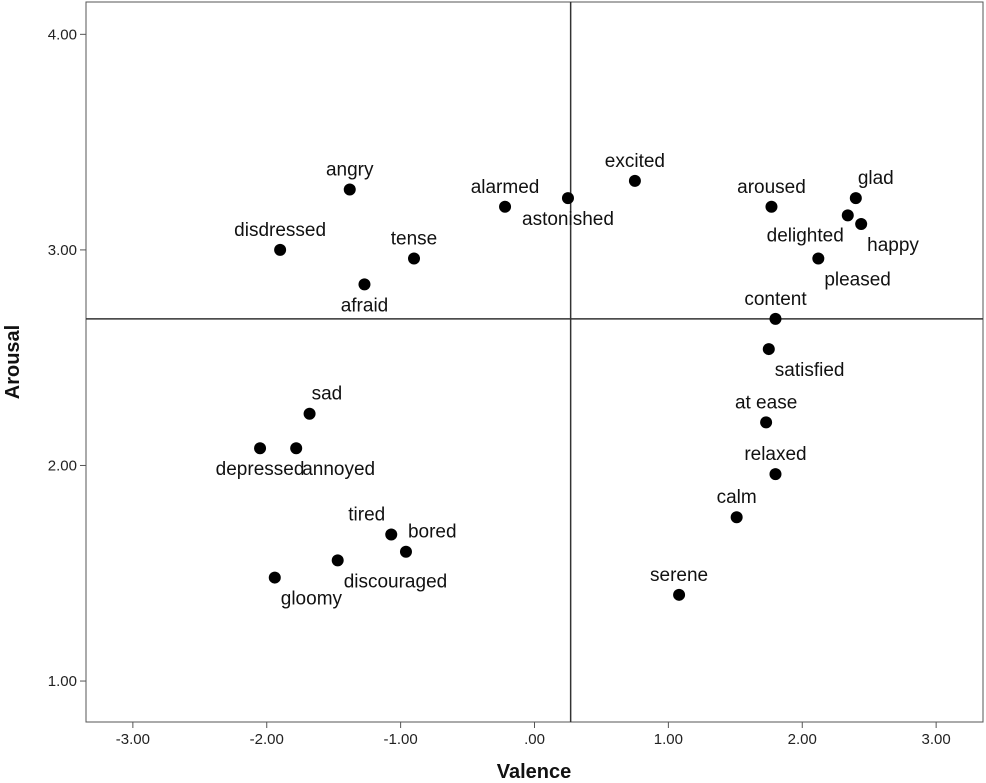  What do you see at coordinates (857, 280) in the screenshot?
I see `point-label: pleased` at bounding box center [857, 280].